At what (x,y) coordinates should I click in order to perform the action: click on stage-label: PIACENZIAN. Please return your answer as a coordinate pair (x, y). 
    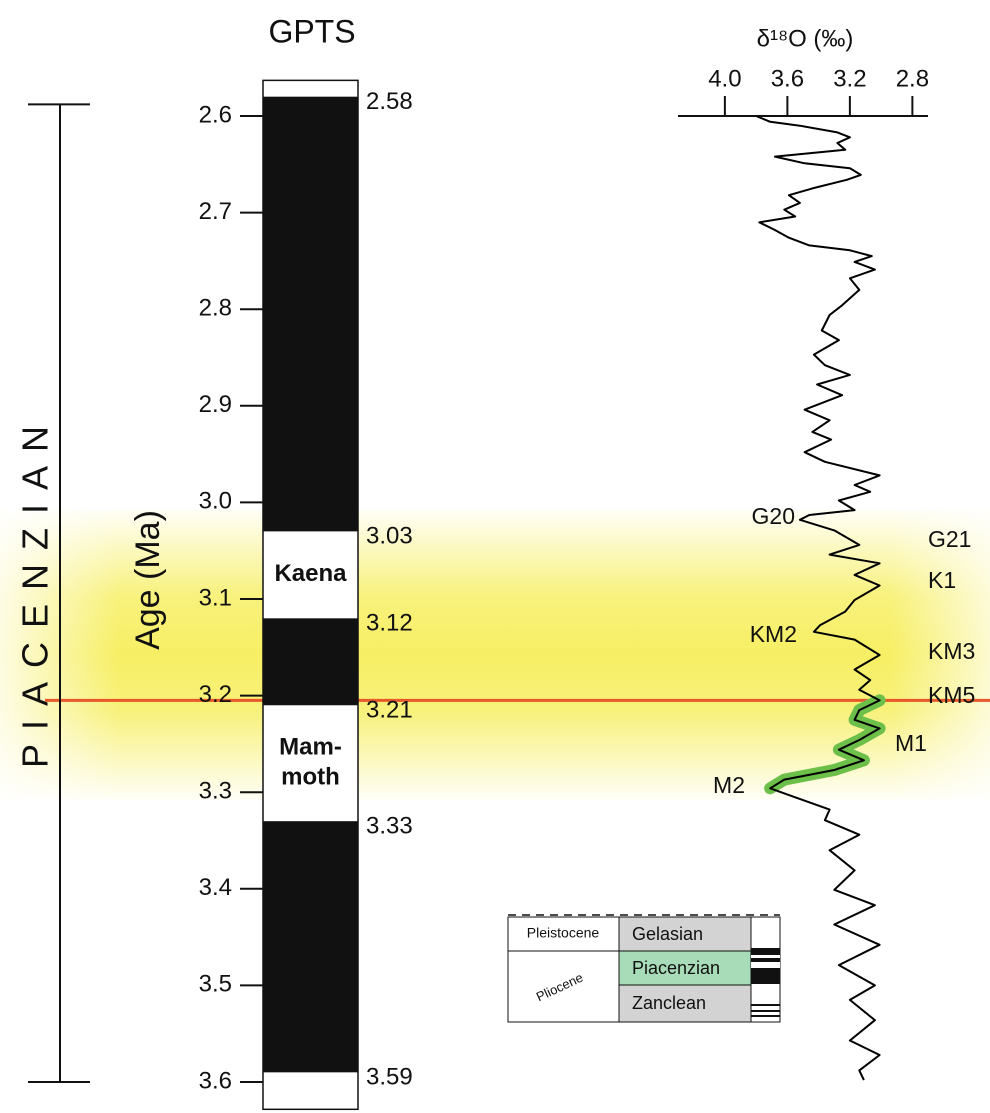
    Looking at the image, I should click on (35, 590).